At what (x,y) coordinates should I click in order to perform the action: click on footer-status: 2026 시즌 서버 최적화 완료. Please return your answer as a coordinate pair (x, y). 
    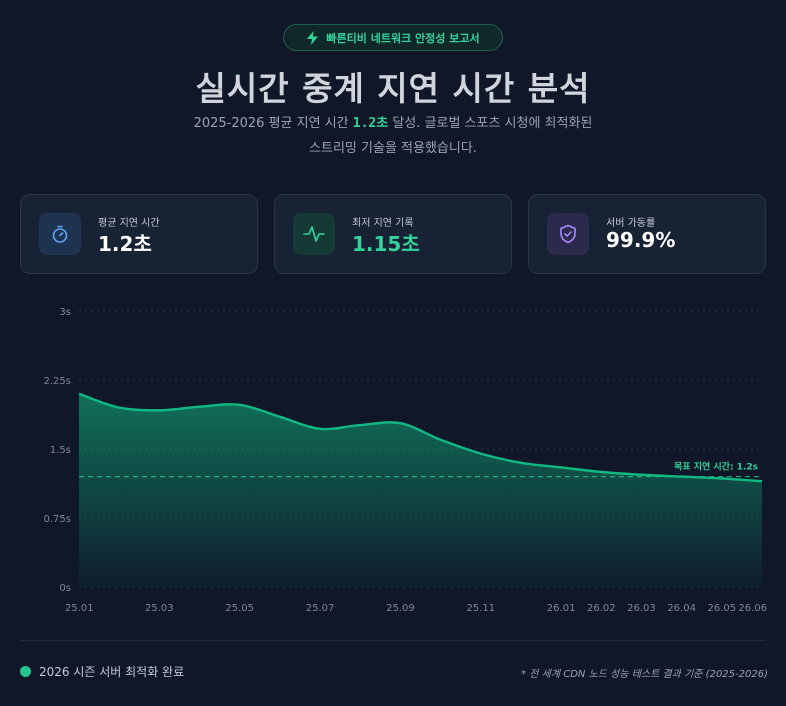
    Looking at the image, I should click on (102, 671).